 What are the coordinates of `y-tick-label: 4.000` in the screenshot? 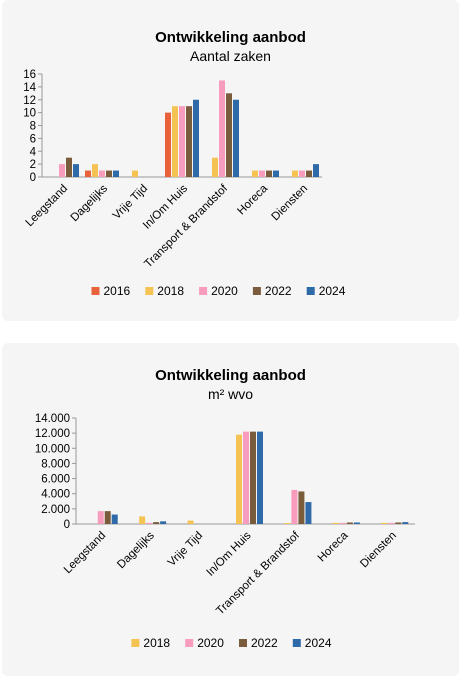 It's located at (55, 495).